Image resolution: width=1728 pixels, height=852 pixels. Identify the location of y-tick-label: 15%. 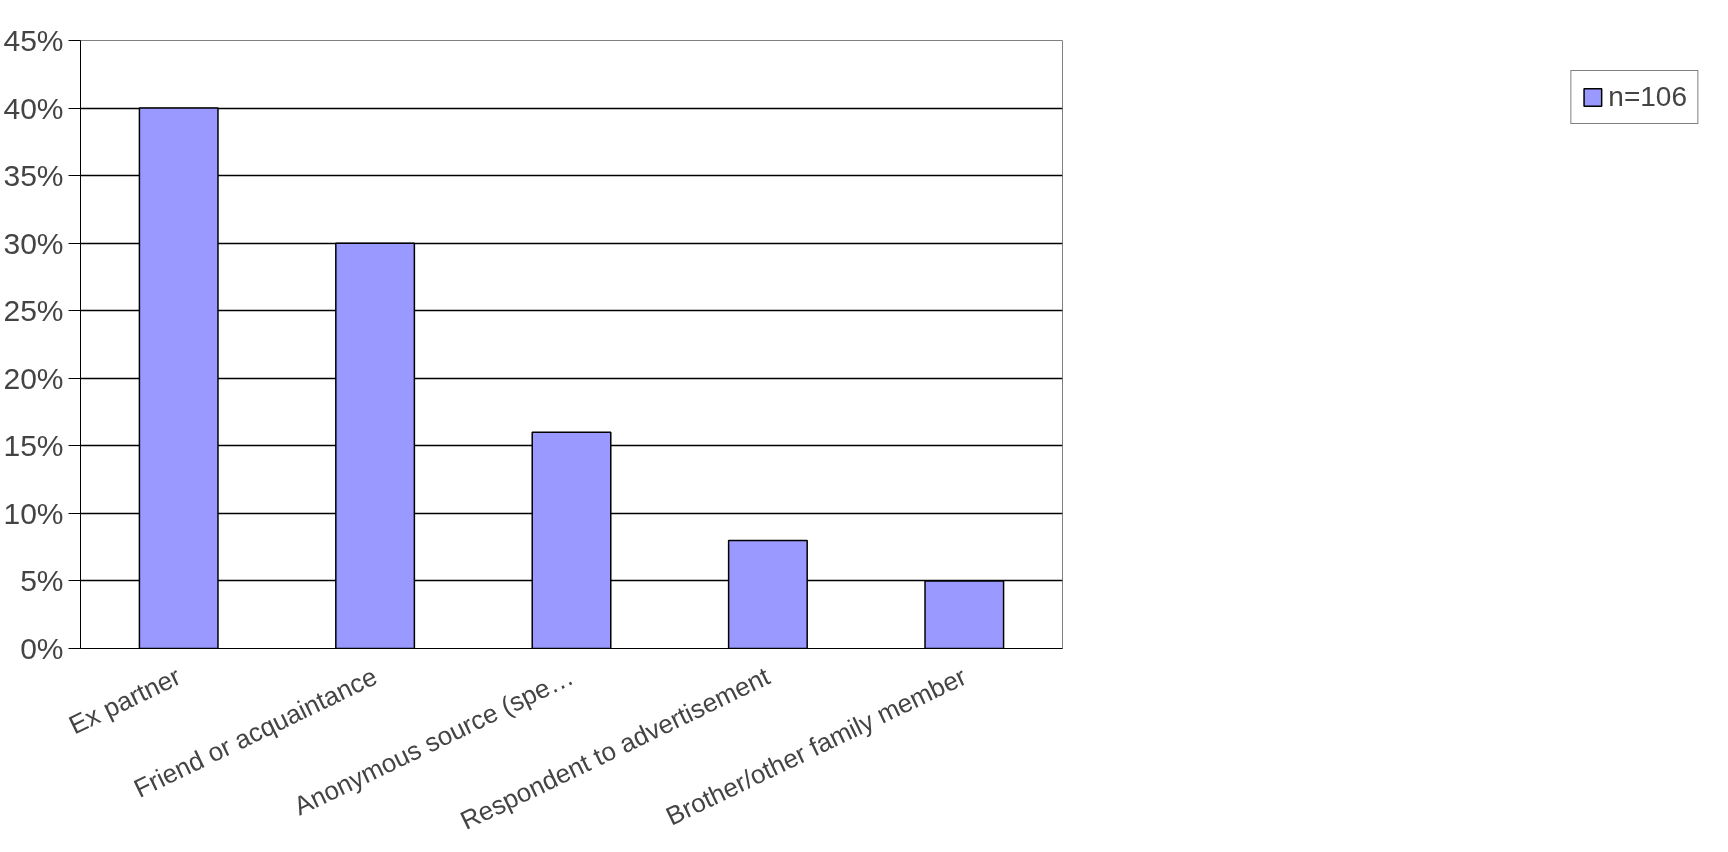
(33, 446).